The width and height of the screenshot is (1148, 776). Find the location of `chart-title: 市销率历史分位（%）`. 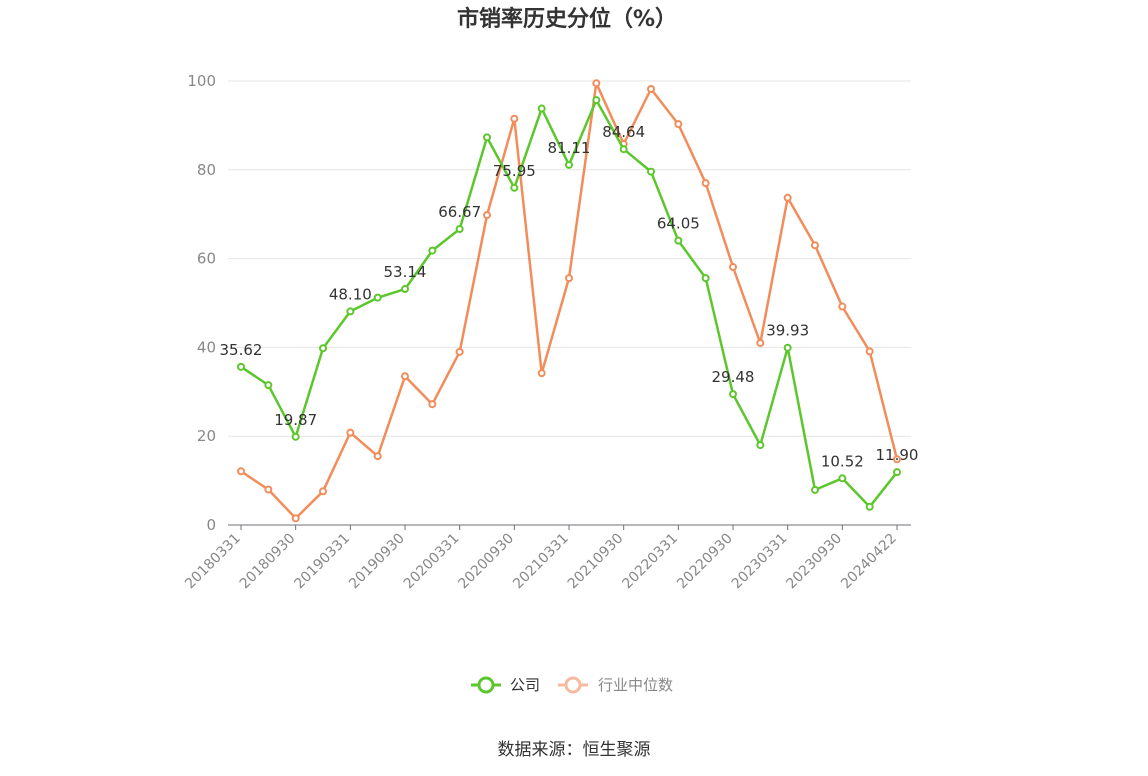

chart-title: 市销率历史分位（%） is located at coordinates (567, 19).